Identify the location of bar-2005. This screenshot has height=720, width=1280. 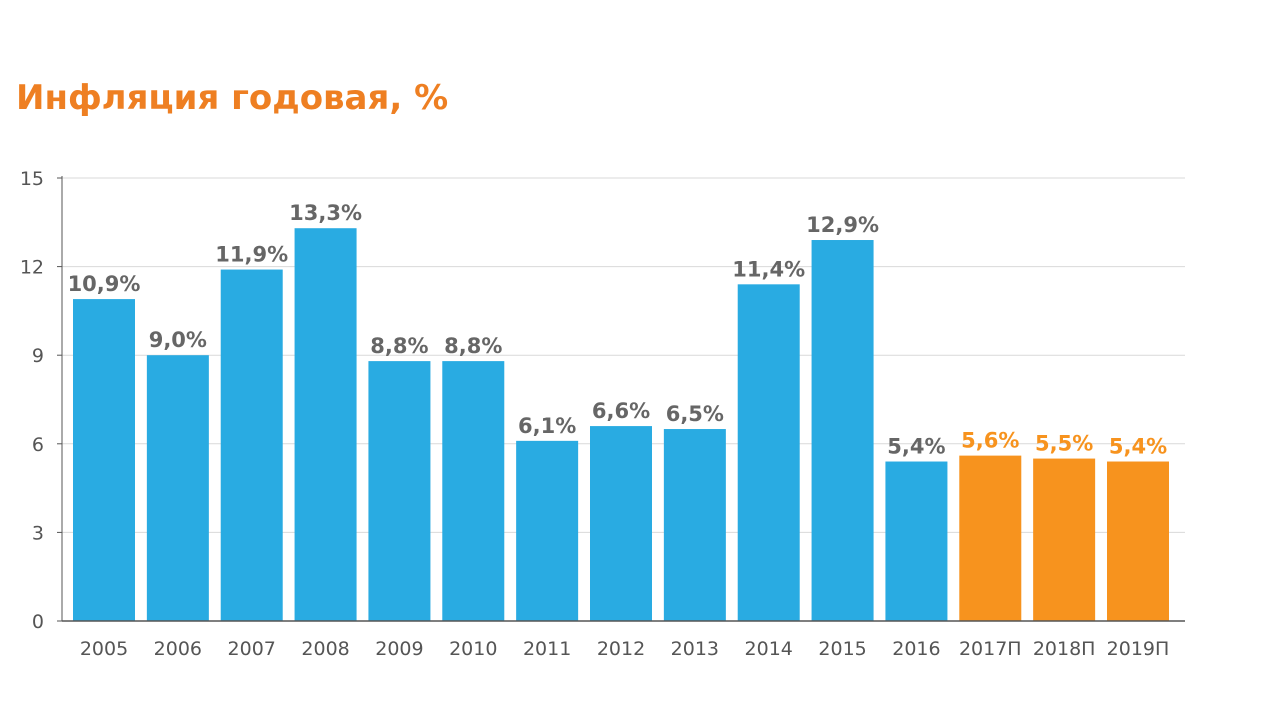
(104, 460).